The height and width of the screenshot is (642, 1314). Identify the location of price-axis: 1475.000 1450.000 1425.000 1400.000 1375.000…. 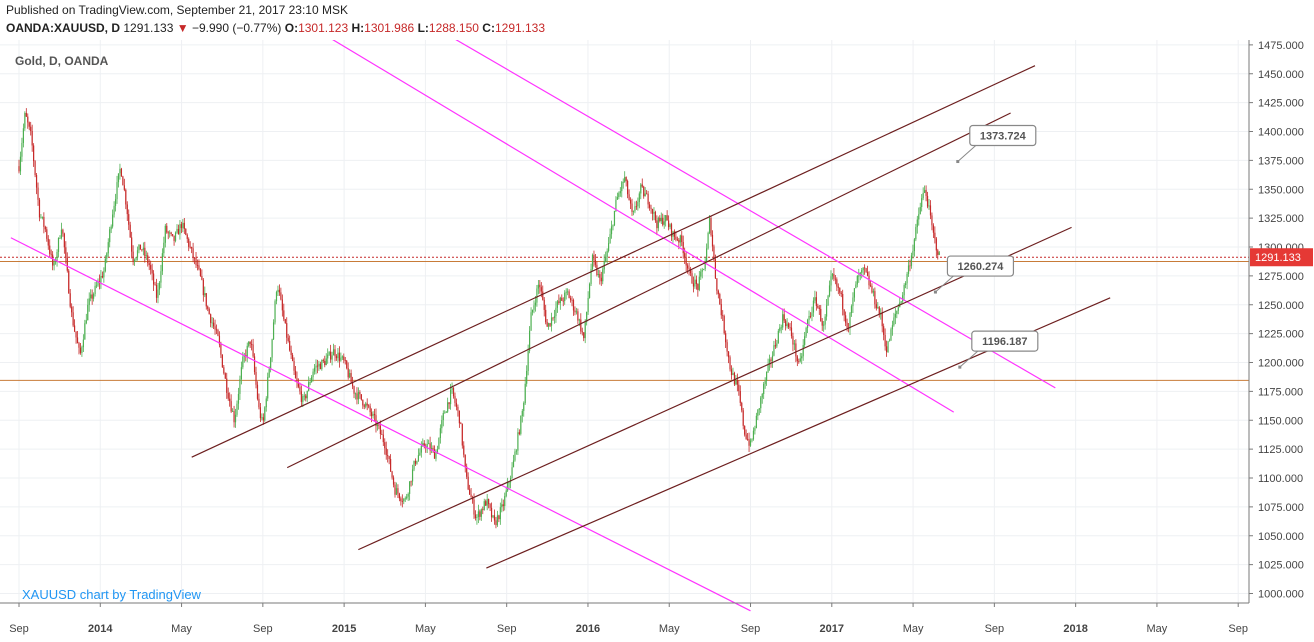
(1276, 320).